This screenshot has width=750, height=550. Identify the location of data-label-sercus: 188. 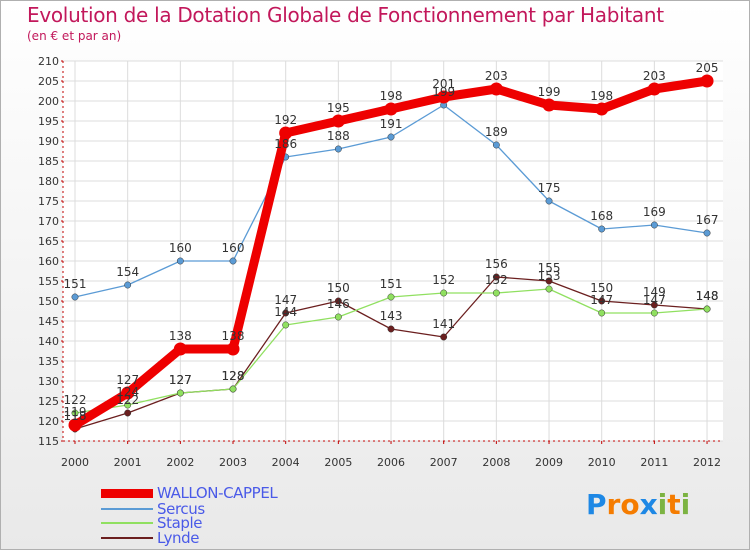
(338, 136).